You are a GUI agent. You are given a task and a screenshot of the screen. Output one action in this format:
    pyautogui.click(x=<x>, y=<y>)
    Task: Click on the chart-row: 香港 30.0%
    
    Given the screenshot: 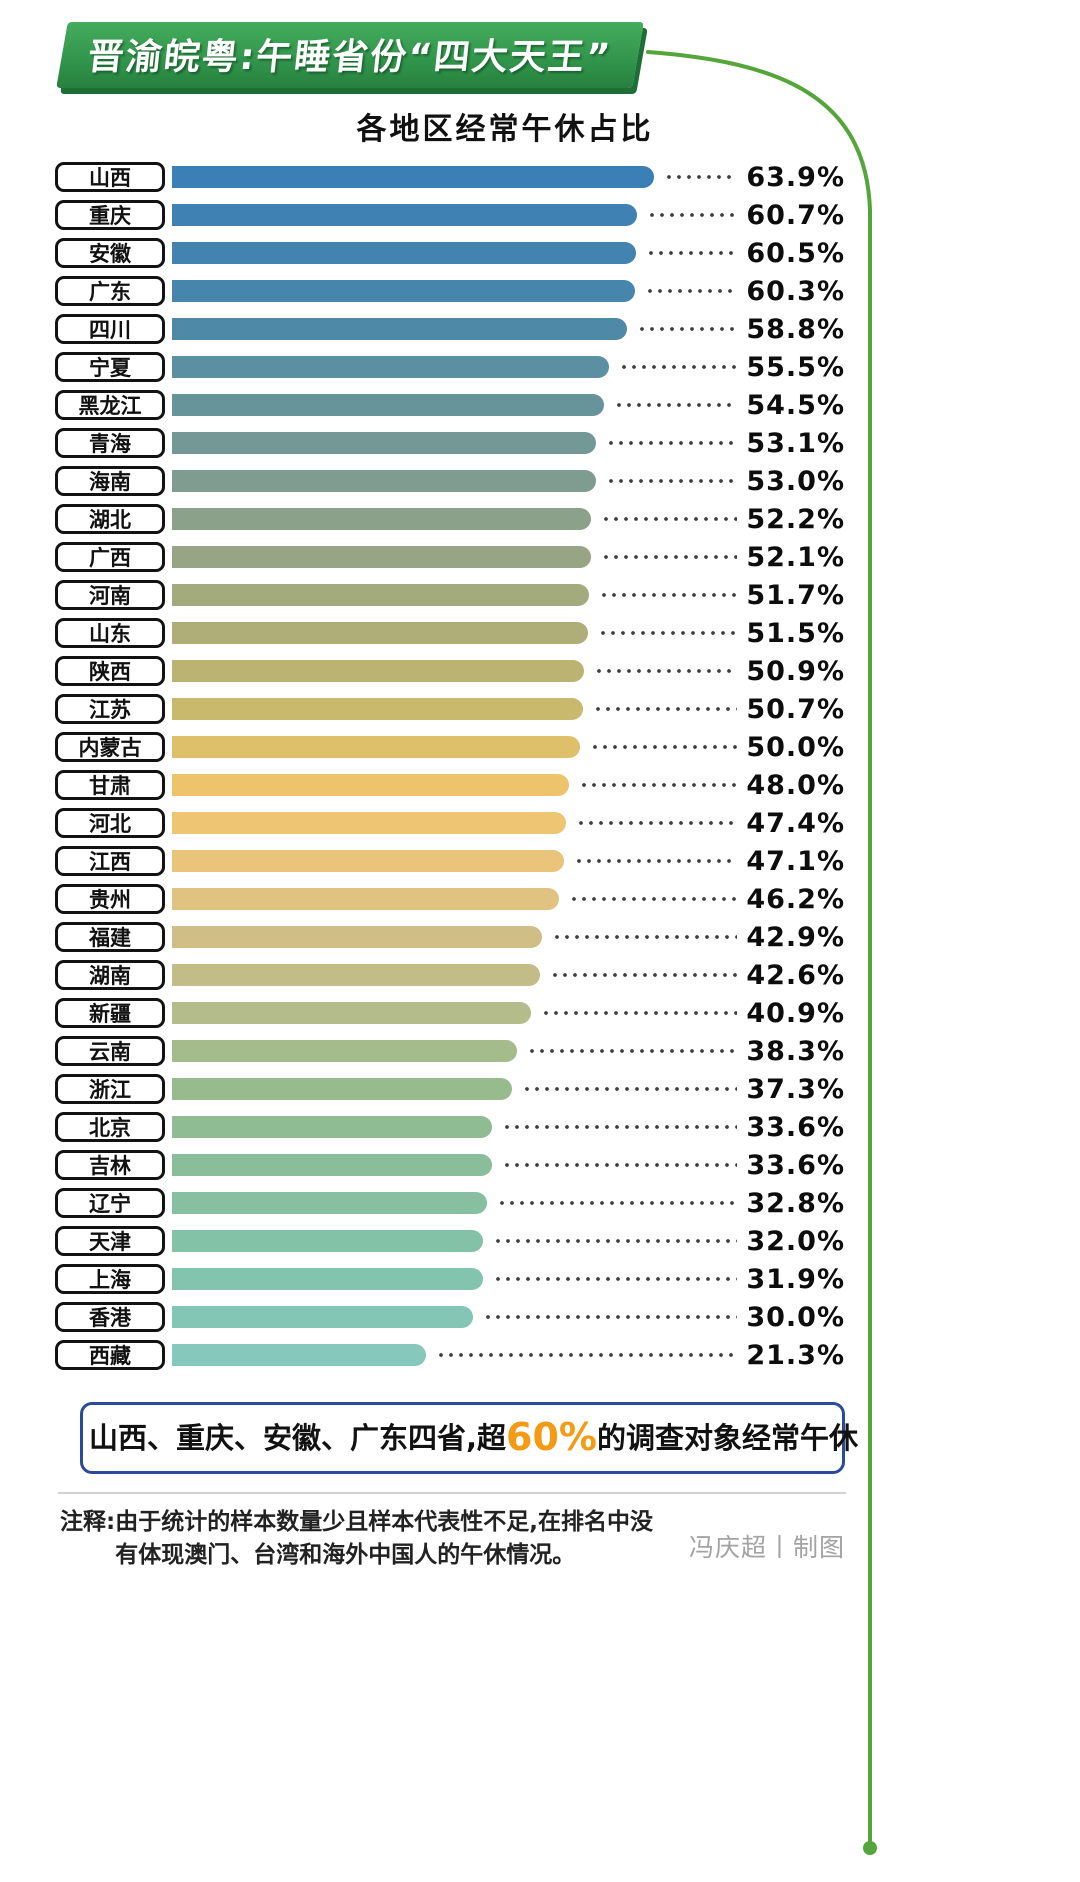 What is the action you would take?
    pyautogui.click(x=450, y=1317)
    